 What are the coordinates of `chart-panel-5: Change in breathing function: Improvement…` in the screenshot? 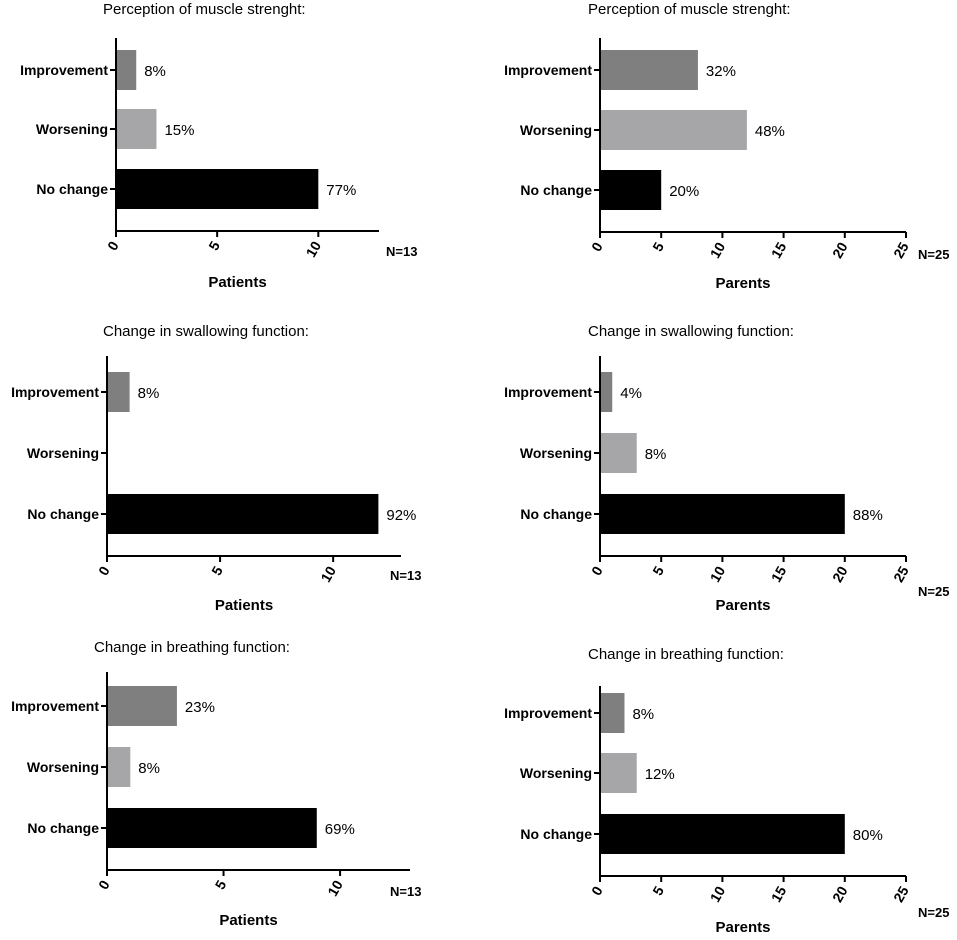 It's located at (216, 784).